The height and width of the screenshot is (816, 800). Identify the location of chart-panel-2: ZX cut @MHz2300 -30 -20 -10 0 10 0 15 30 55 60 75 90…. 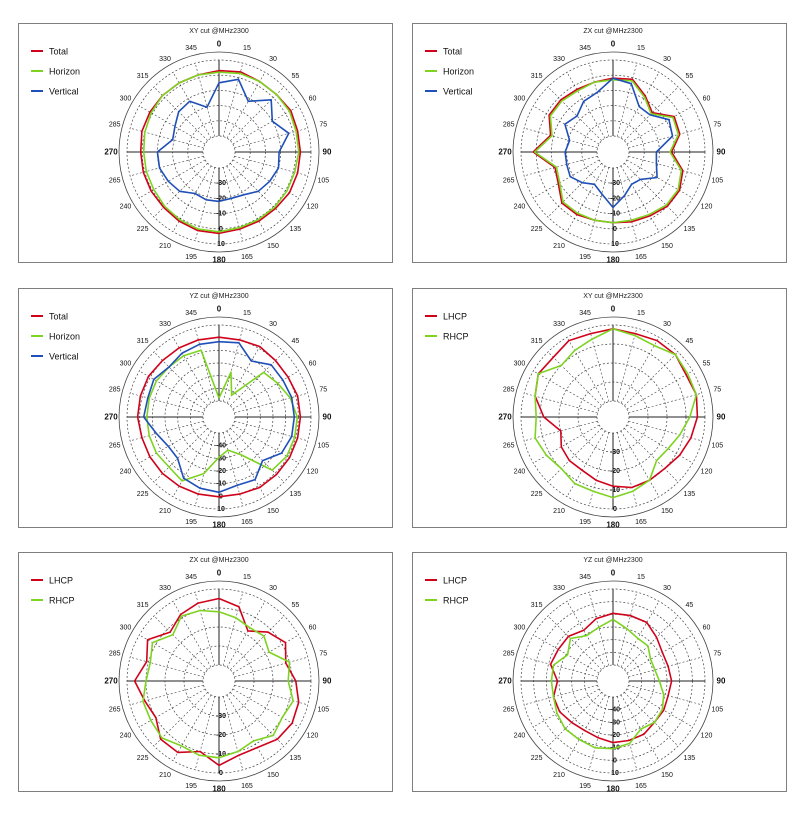
(599, 143).